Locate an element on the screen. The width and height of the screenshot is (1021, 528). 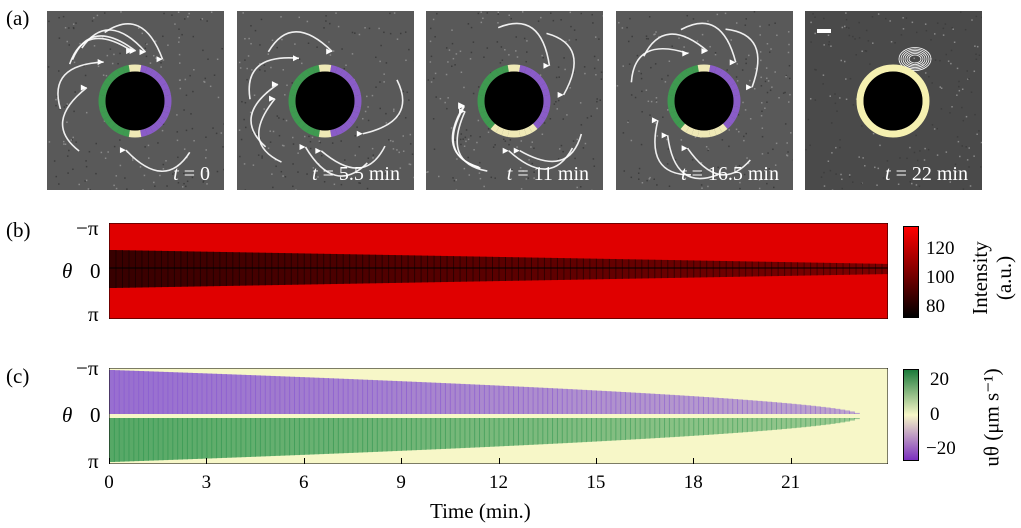
x-tick-9: 9 is located at coordinates (401, 482).